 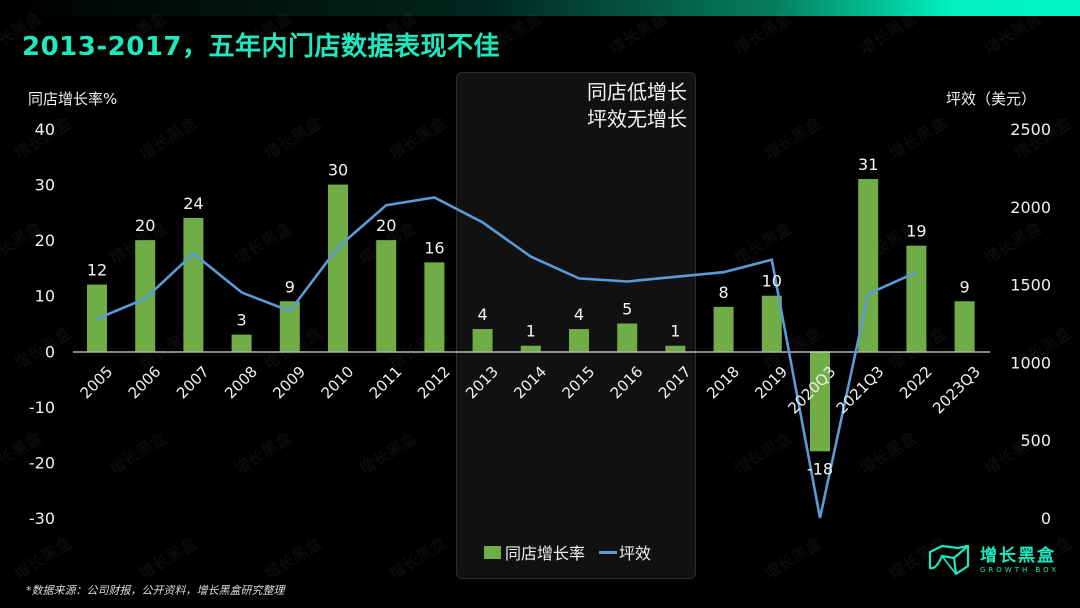 I want to click on left-tick-label: 10, so click(x=45, y=296).